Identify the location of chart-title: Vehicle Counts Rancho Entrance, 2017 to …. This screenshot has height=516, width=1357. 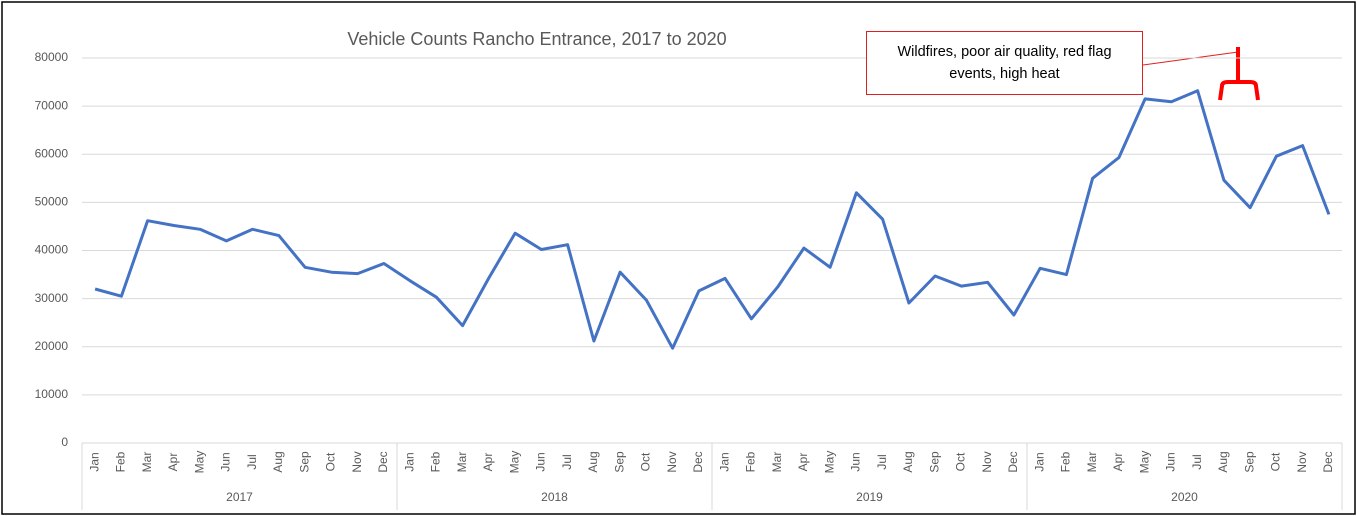
(536, 39).